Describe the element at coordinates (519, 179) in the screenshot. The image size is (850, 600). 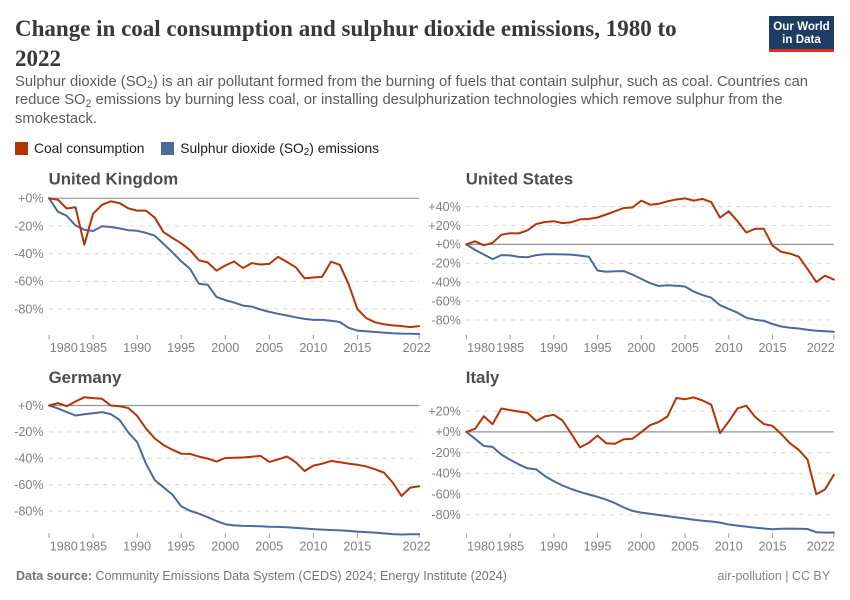
I see `svg-text: United States` at that location.